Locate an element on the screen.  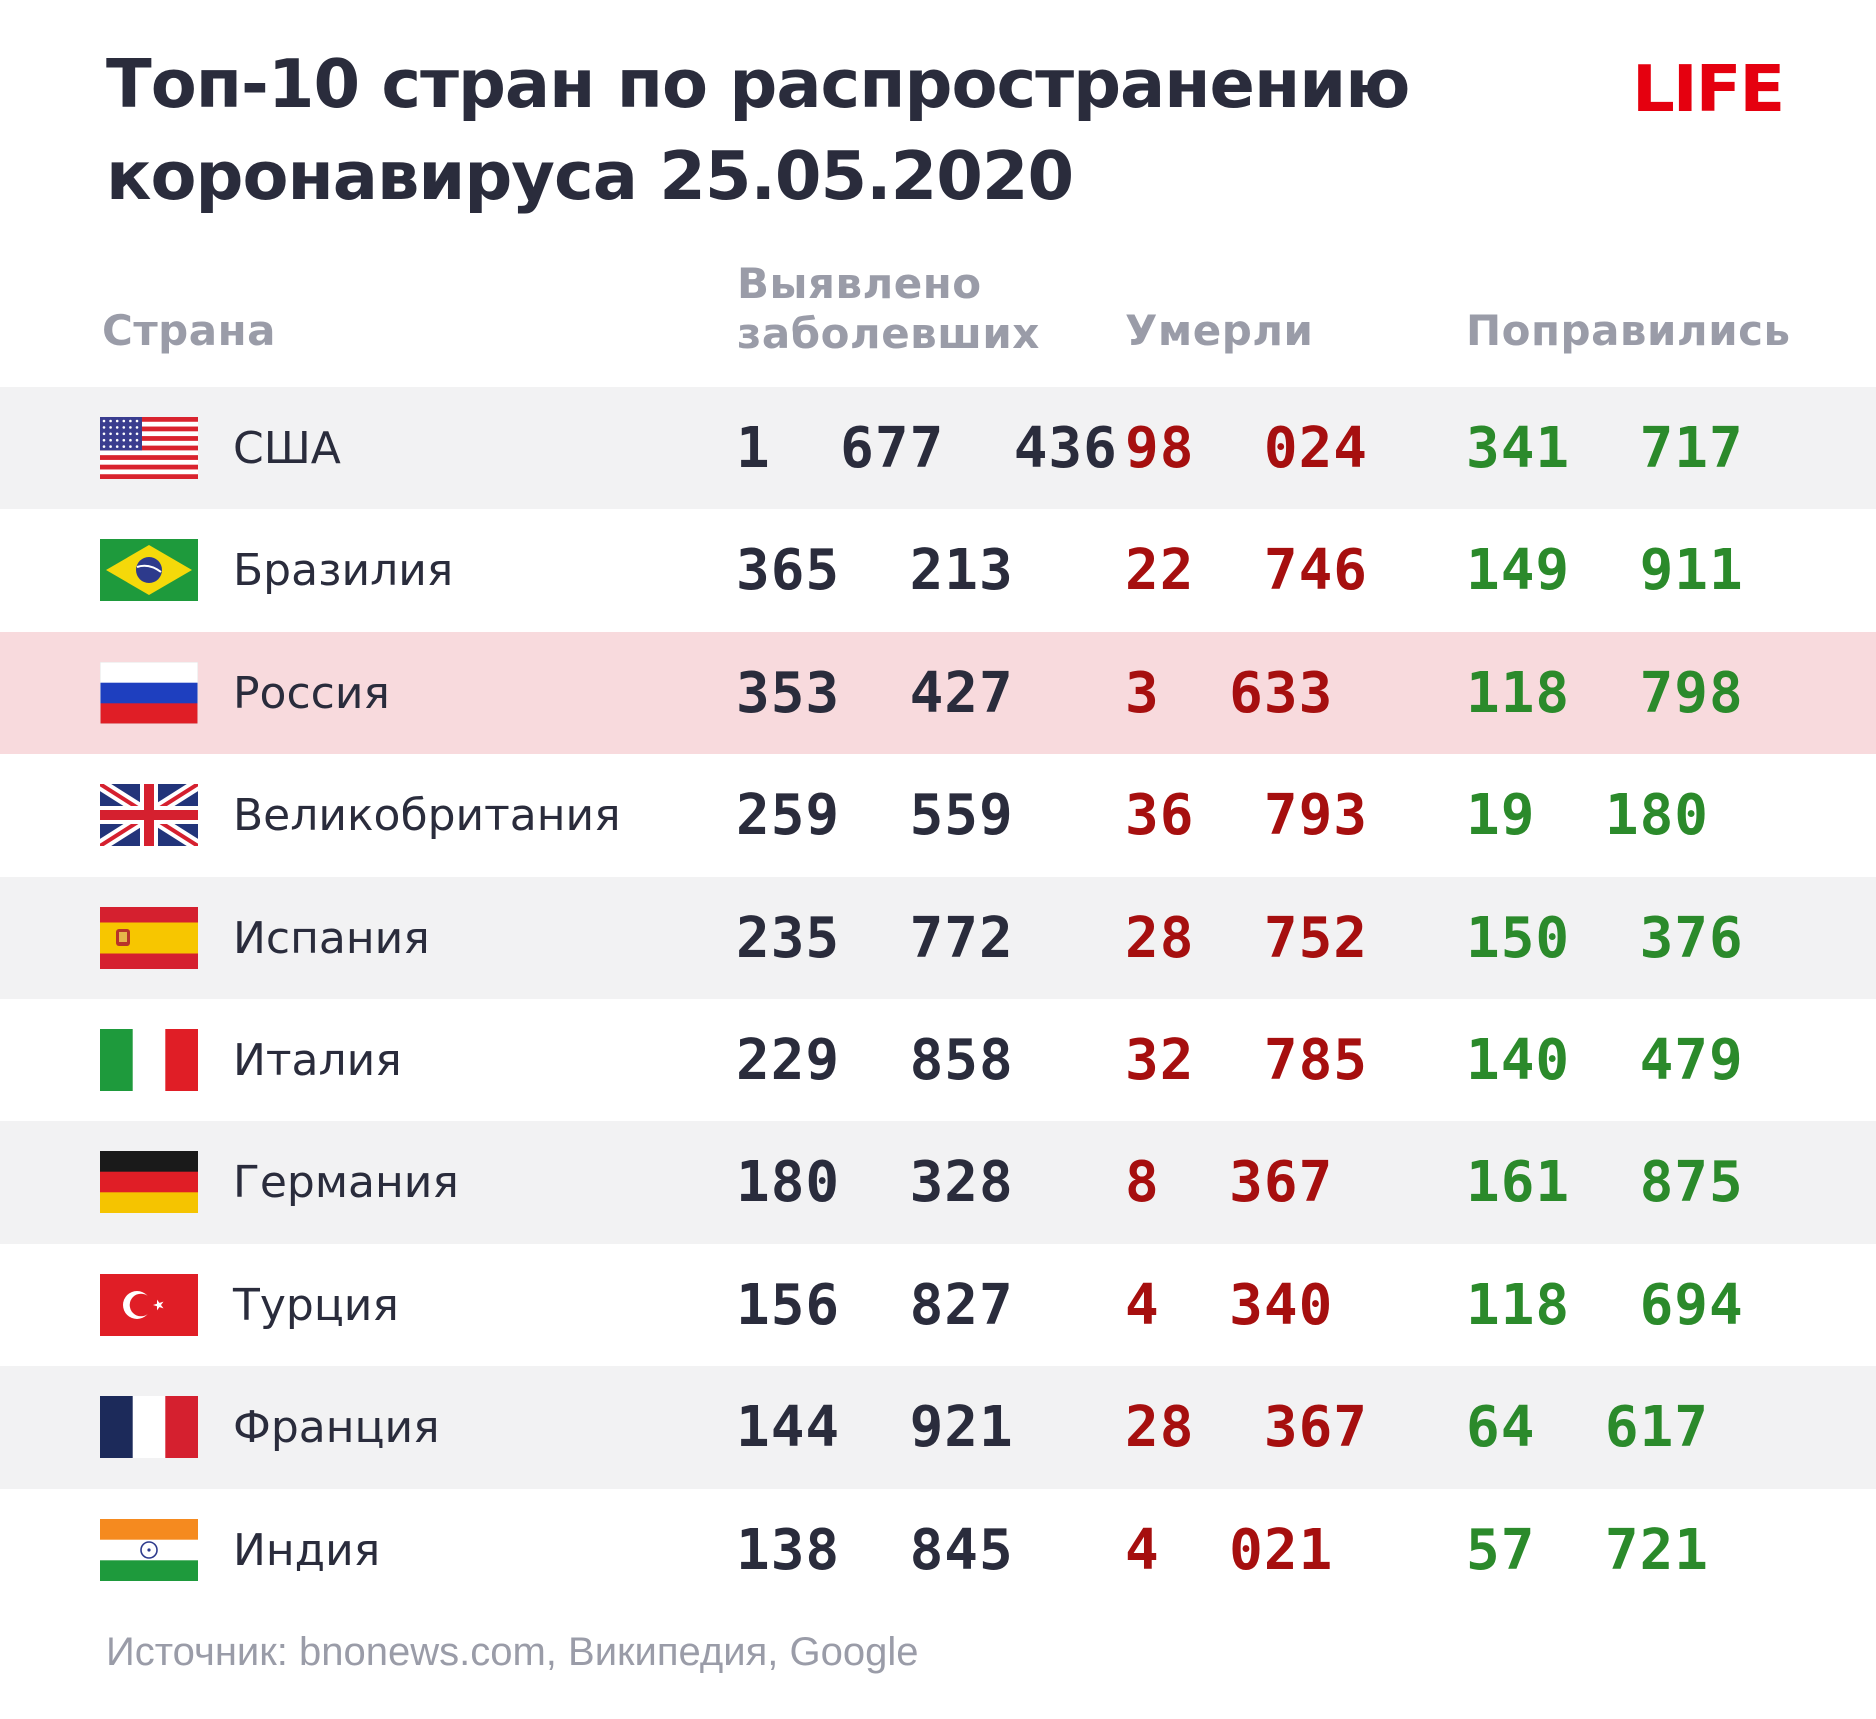
recovered-value: 19 180 is located at coordinates (1588, 816).